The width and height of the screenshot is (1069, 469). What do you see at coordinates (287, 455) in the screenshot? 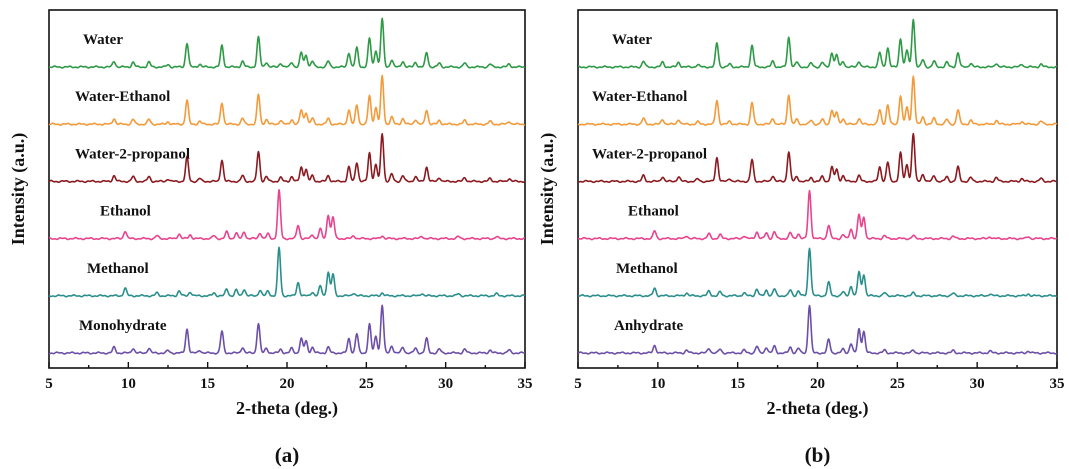
I see `panel-label: (a)` at bounding box center [287, 455].